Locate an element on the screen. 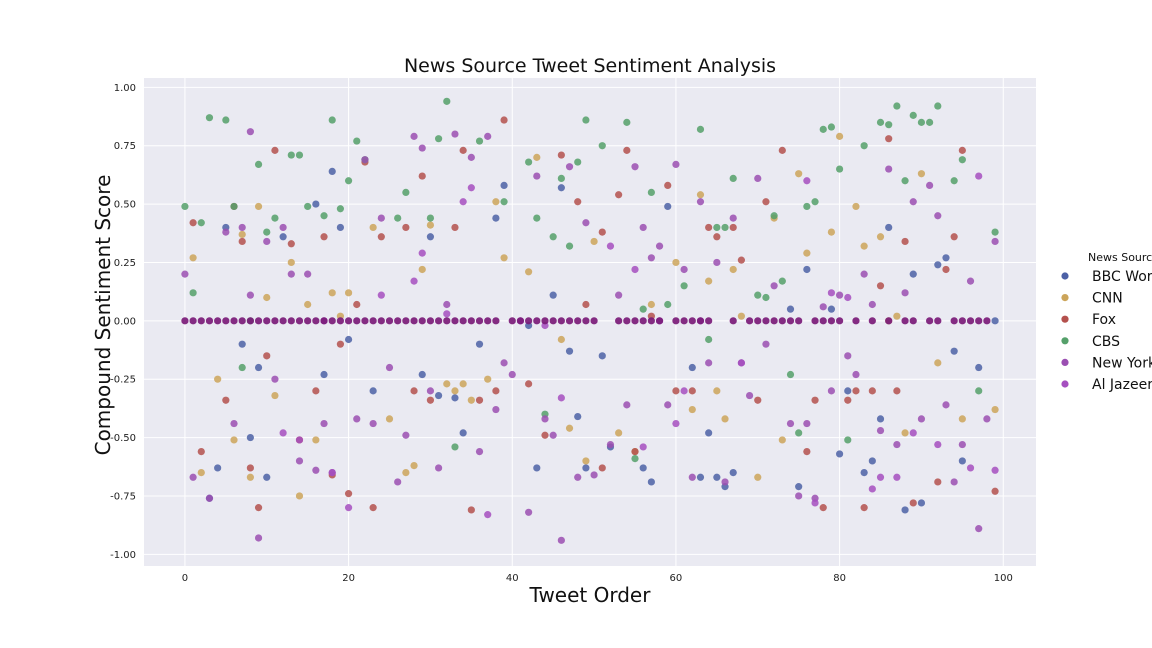 Image resolution: width=1152 pixels, height=648 pixels. y-tick-label: -1.00 is located at coordinates (123, 555).